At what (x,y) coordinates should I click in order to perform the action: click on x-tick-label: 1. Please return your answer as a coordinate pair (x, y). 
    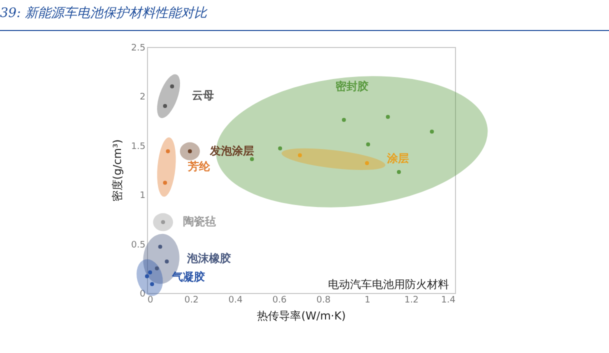
    Looking at the image, I should click on (367, 301).